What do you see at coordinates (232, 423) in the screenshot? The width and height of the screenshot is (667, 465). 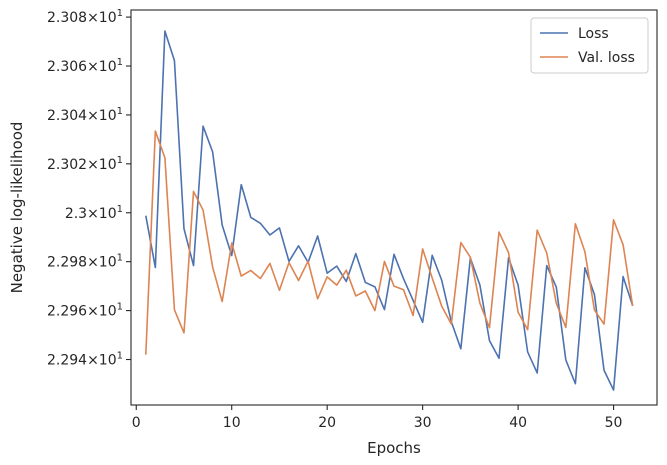 I see `x-tick-label: 10` at bounding box center [232, 423].